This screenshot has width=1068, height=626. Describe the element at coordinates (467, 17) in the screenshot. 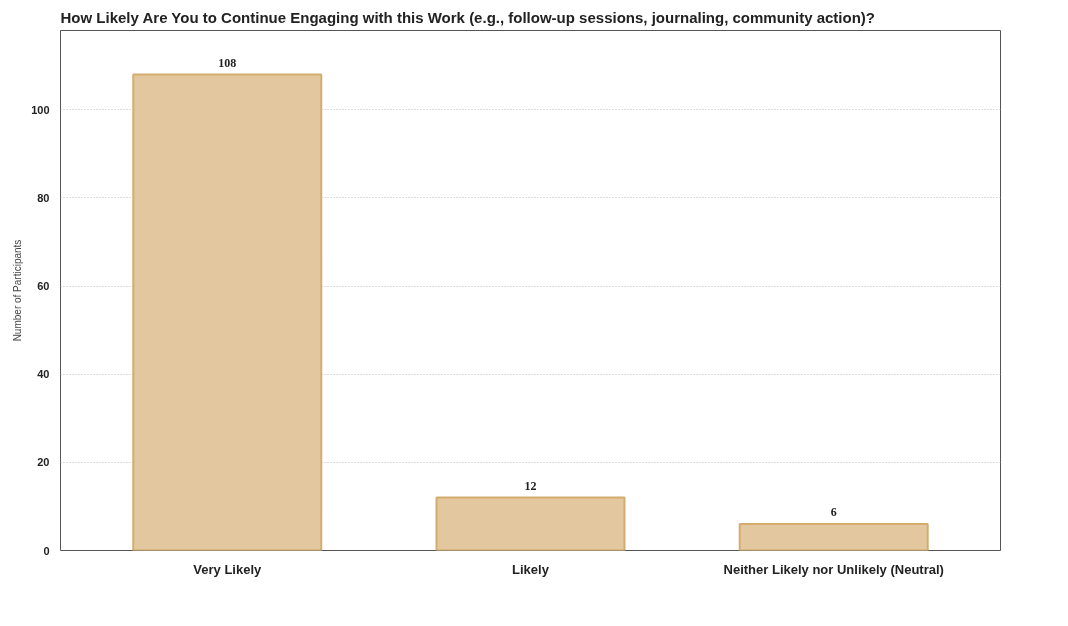

I see `chart-title: How Likely Are You to Continue Engaging with this Work (e.g., follow-up sessions, journaling, community action)?` at that location.